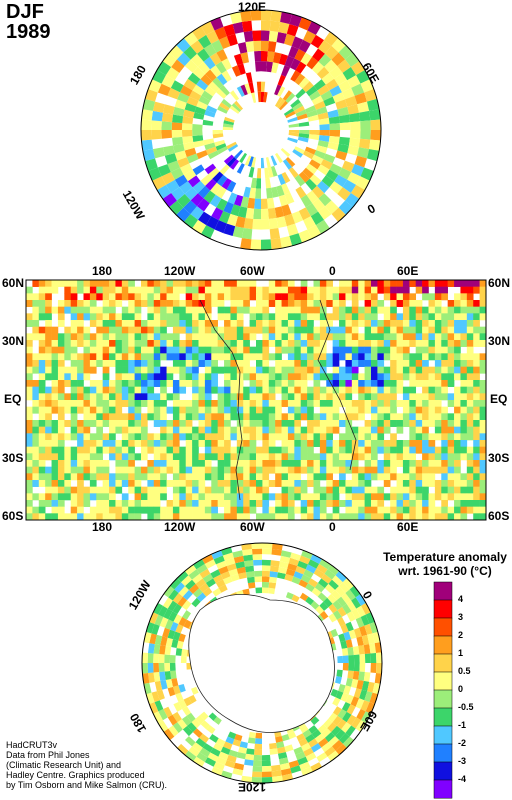 This screenshot has height=800, width=512. What do you see at coordinates (332, 271) in the screenshot?
I see `map-top-lon-0: 0` at bounding box center [332, 271].